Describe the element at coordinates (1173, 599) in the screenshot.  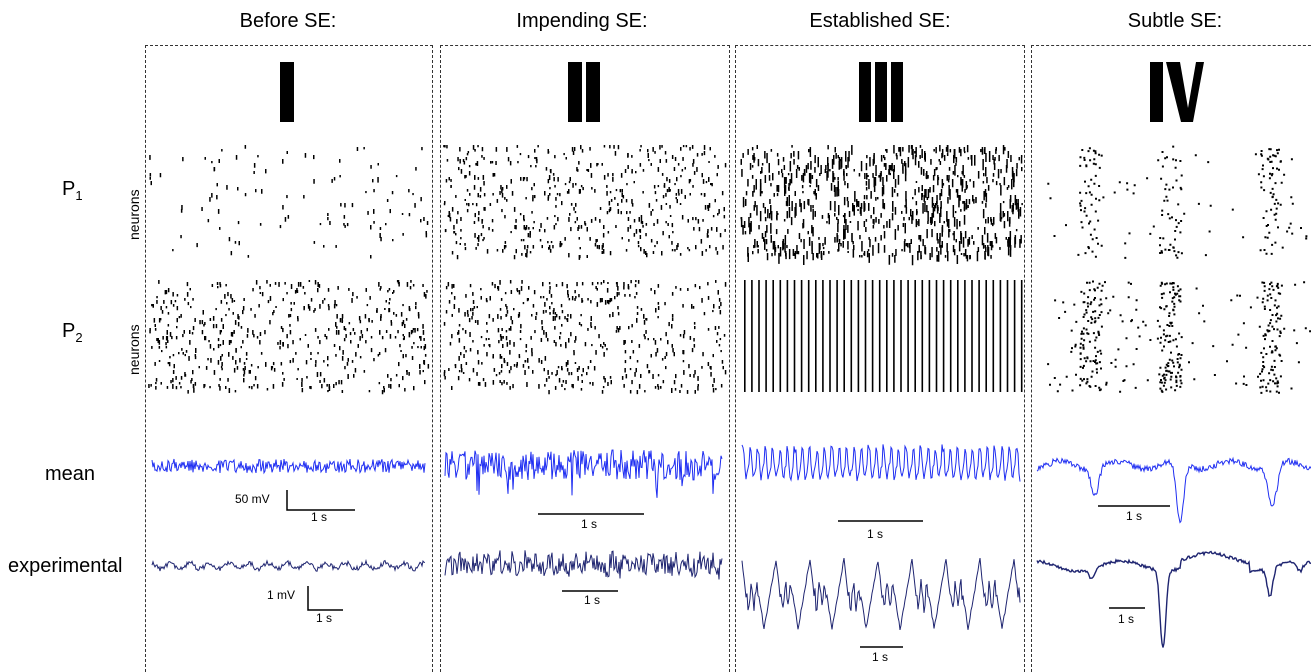
I see `experimental-trace-subtle` at that location.